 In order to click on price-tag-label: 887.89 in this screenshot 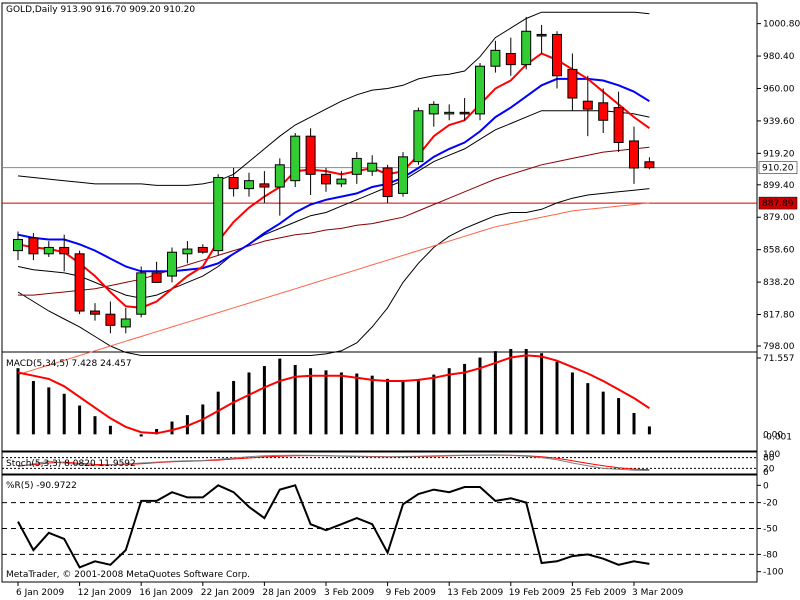, I will do `click(778, 204)`.